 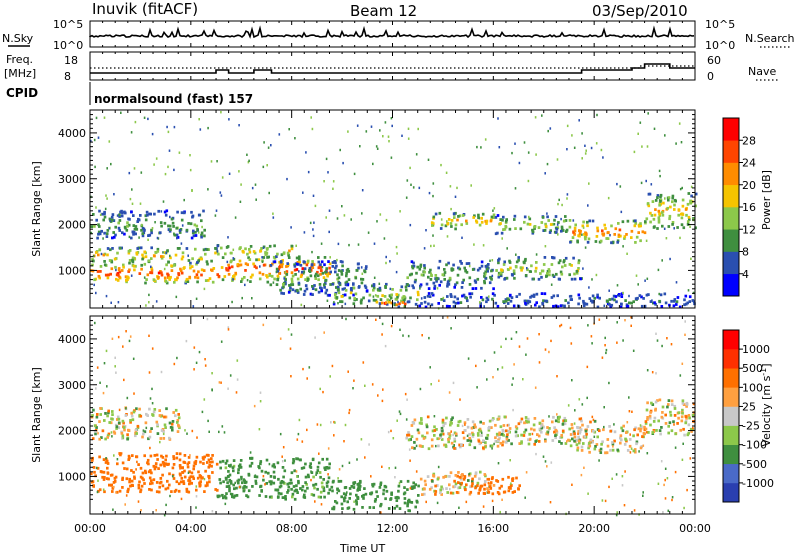 What do you see at coordinates (731, 129) in the screenshot?
I see `colorbar-swatch` at bounding box center [731, 129].